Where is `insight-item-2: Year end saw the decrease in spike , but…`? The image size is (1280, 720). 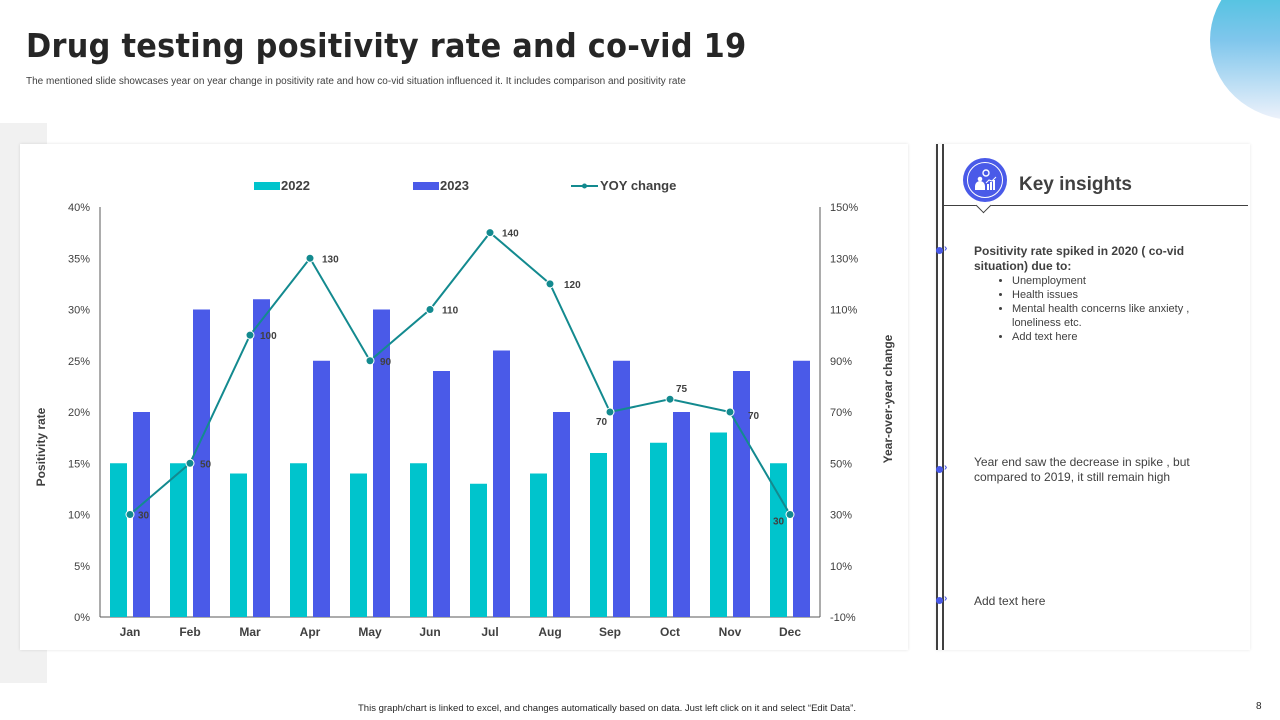 insight-item-2: Year end saw the decrease in spike , but… is located at coordinates (1082, 469).